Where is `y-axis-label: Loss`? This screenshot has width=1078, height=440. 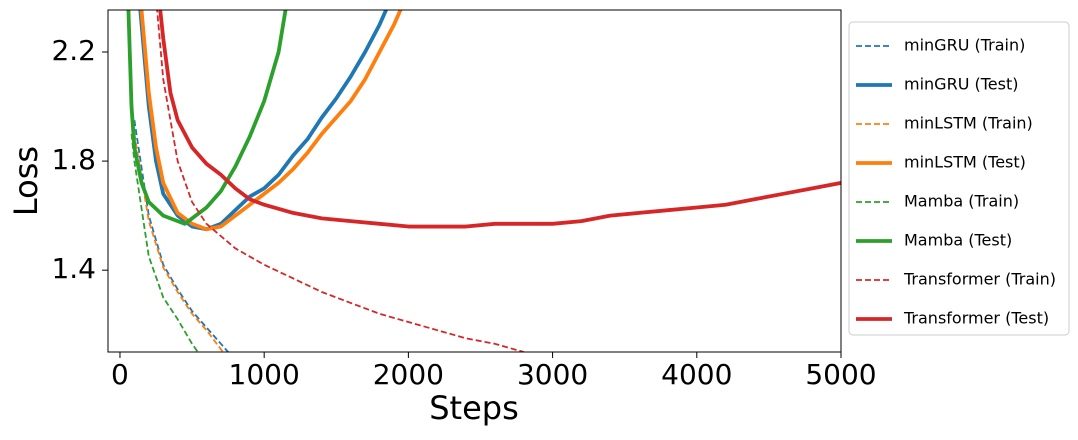
y-axis-label: Loss is located at coordinates (26, 181).